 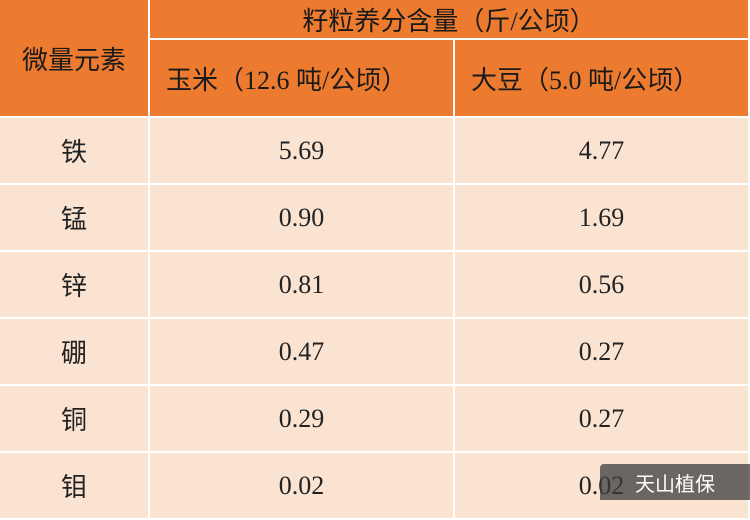 What do you see at coordinates (302, 486) in the screenshot?
I see `value-cell: 0.02` at bounding box center [302, 486].